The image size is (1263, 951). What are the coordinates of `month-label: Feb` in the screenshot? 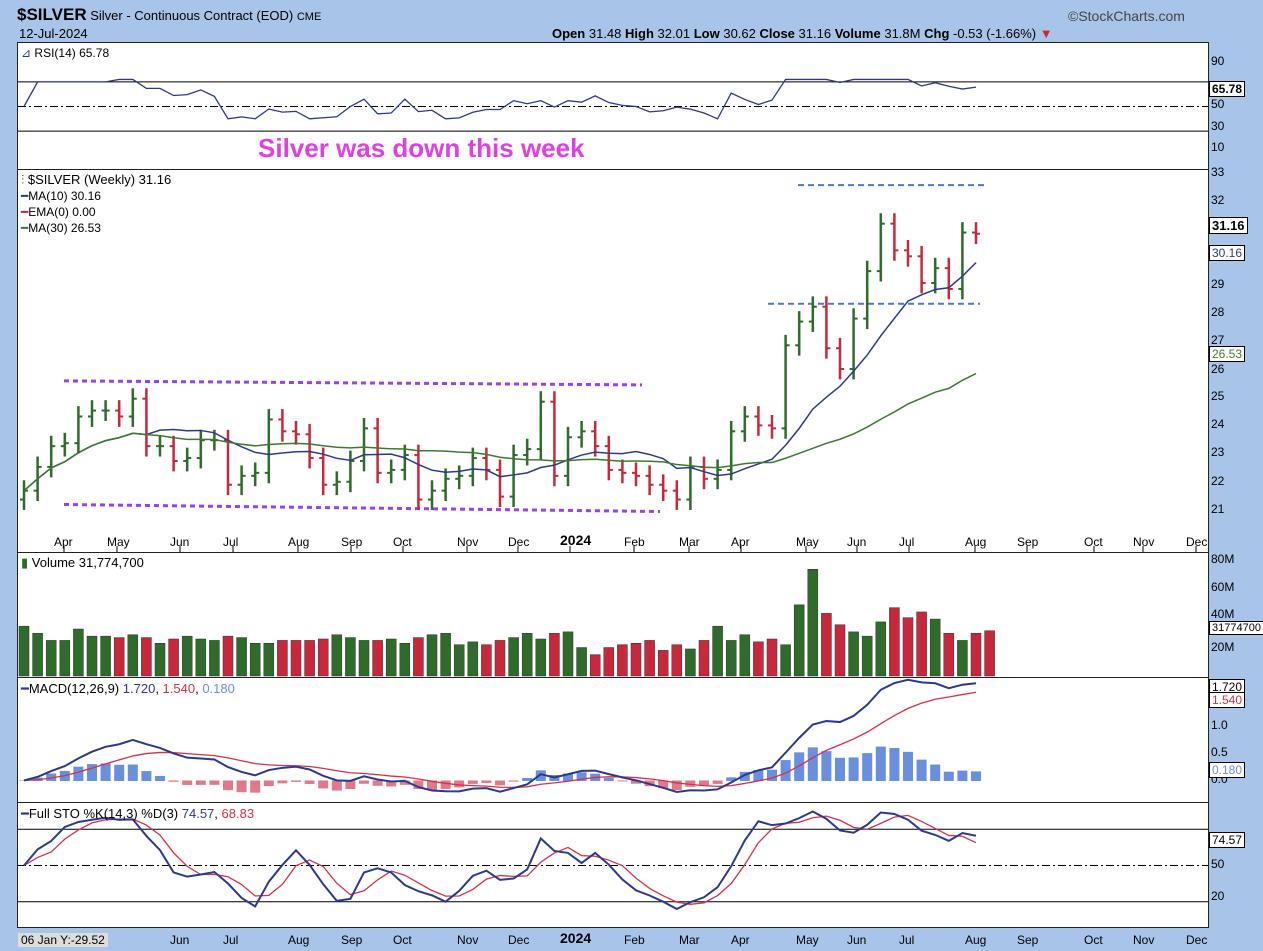 It's located at (634, 940).